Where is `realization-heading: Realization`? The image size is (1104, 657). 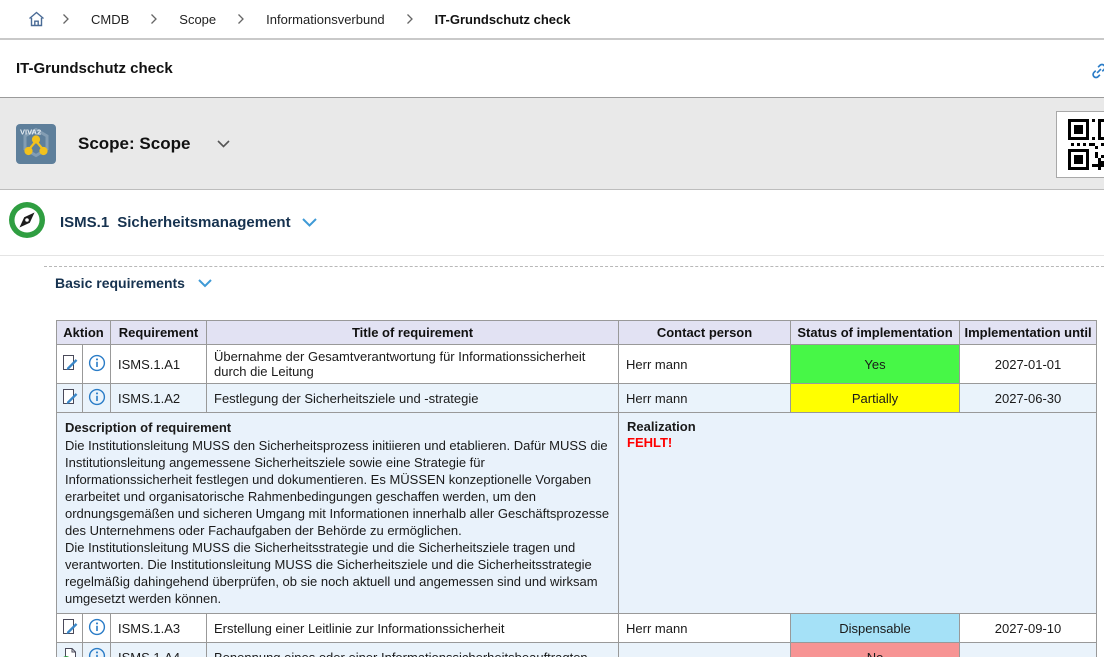
realization-heading: Realization is located at coordinates (661, 426).